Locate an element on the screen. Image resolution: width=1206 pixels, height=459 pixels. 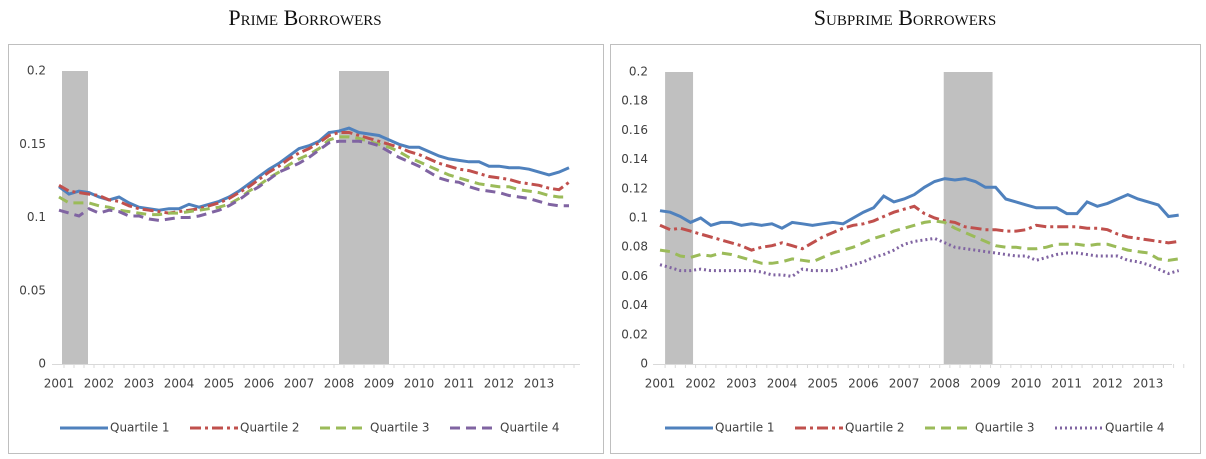
y-tick-label: 0.15 is located at coordinates (32, 144).